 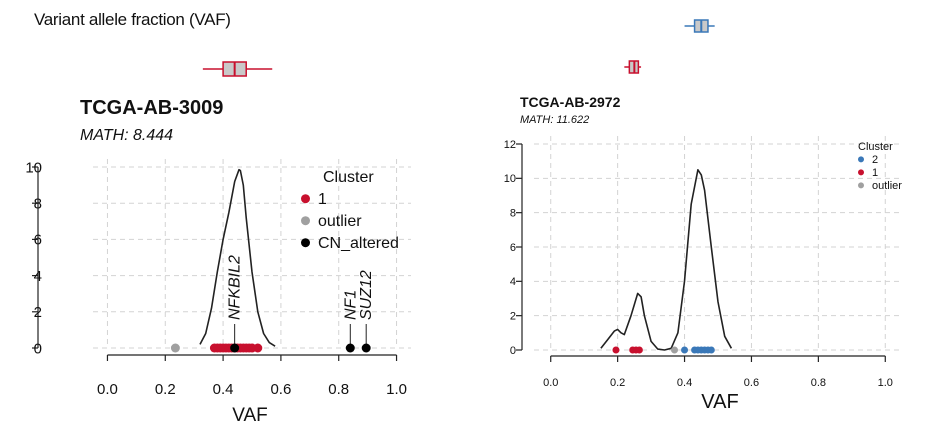 I want to click on left-point-outlier, so click(x=175, y=348).